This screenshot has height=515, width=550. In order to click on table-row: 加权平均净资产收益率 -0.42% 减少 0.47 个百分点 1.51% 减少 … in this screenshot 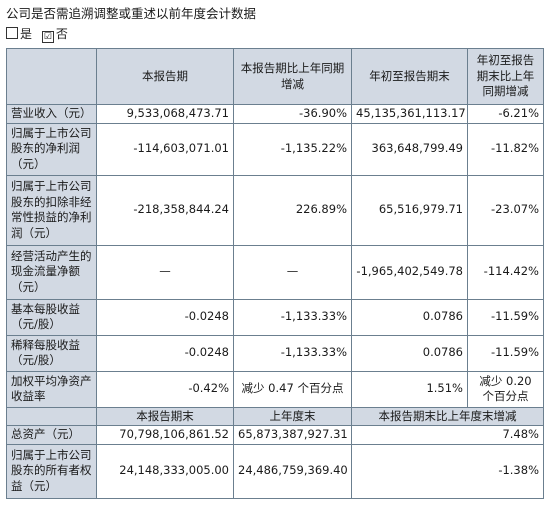, I will do `click(275, 389)`.